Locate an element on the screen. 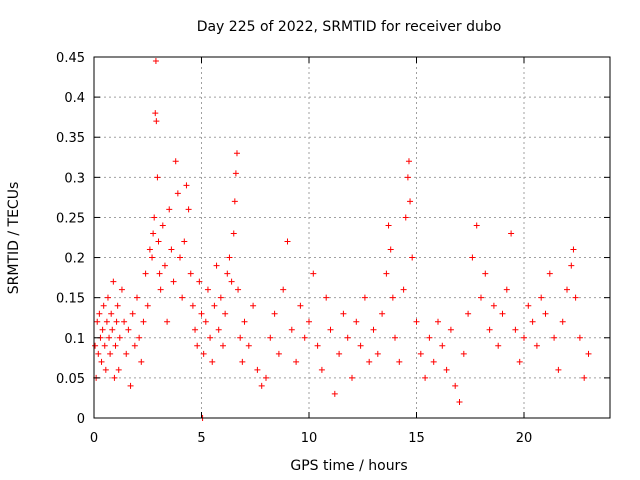 This screenshot has height=480, width=640. y-axis-label: SRMTID / TECUs is located at coordinates (14, 238).